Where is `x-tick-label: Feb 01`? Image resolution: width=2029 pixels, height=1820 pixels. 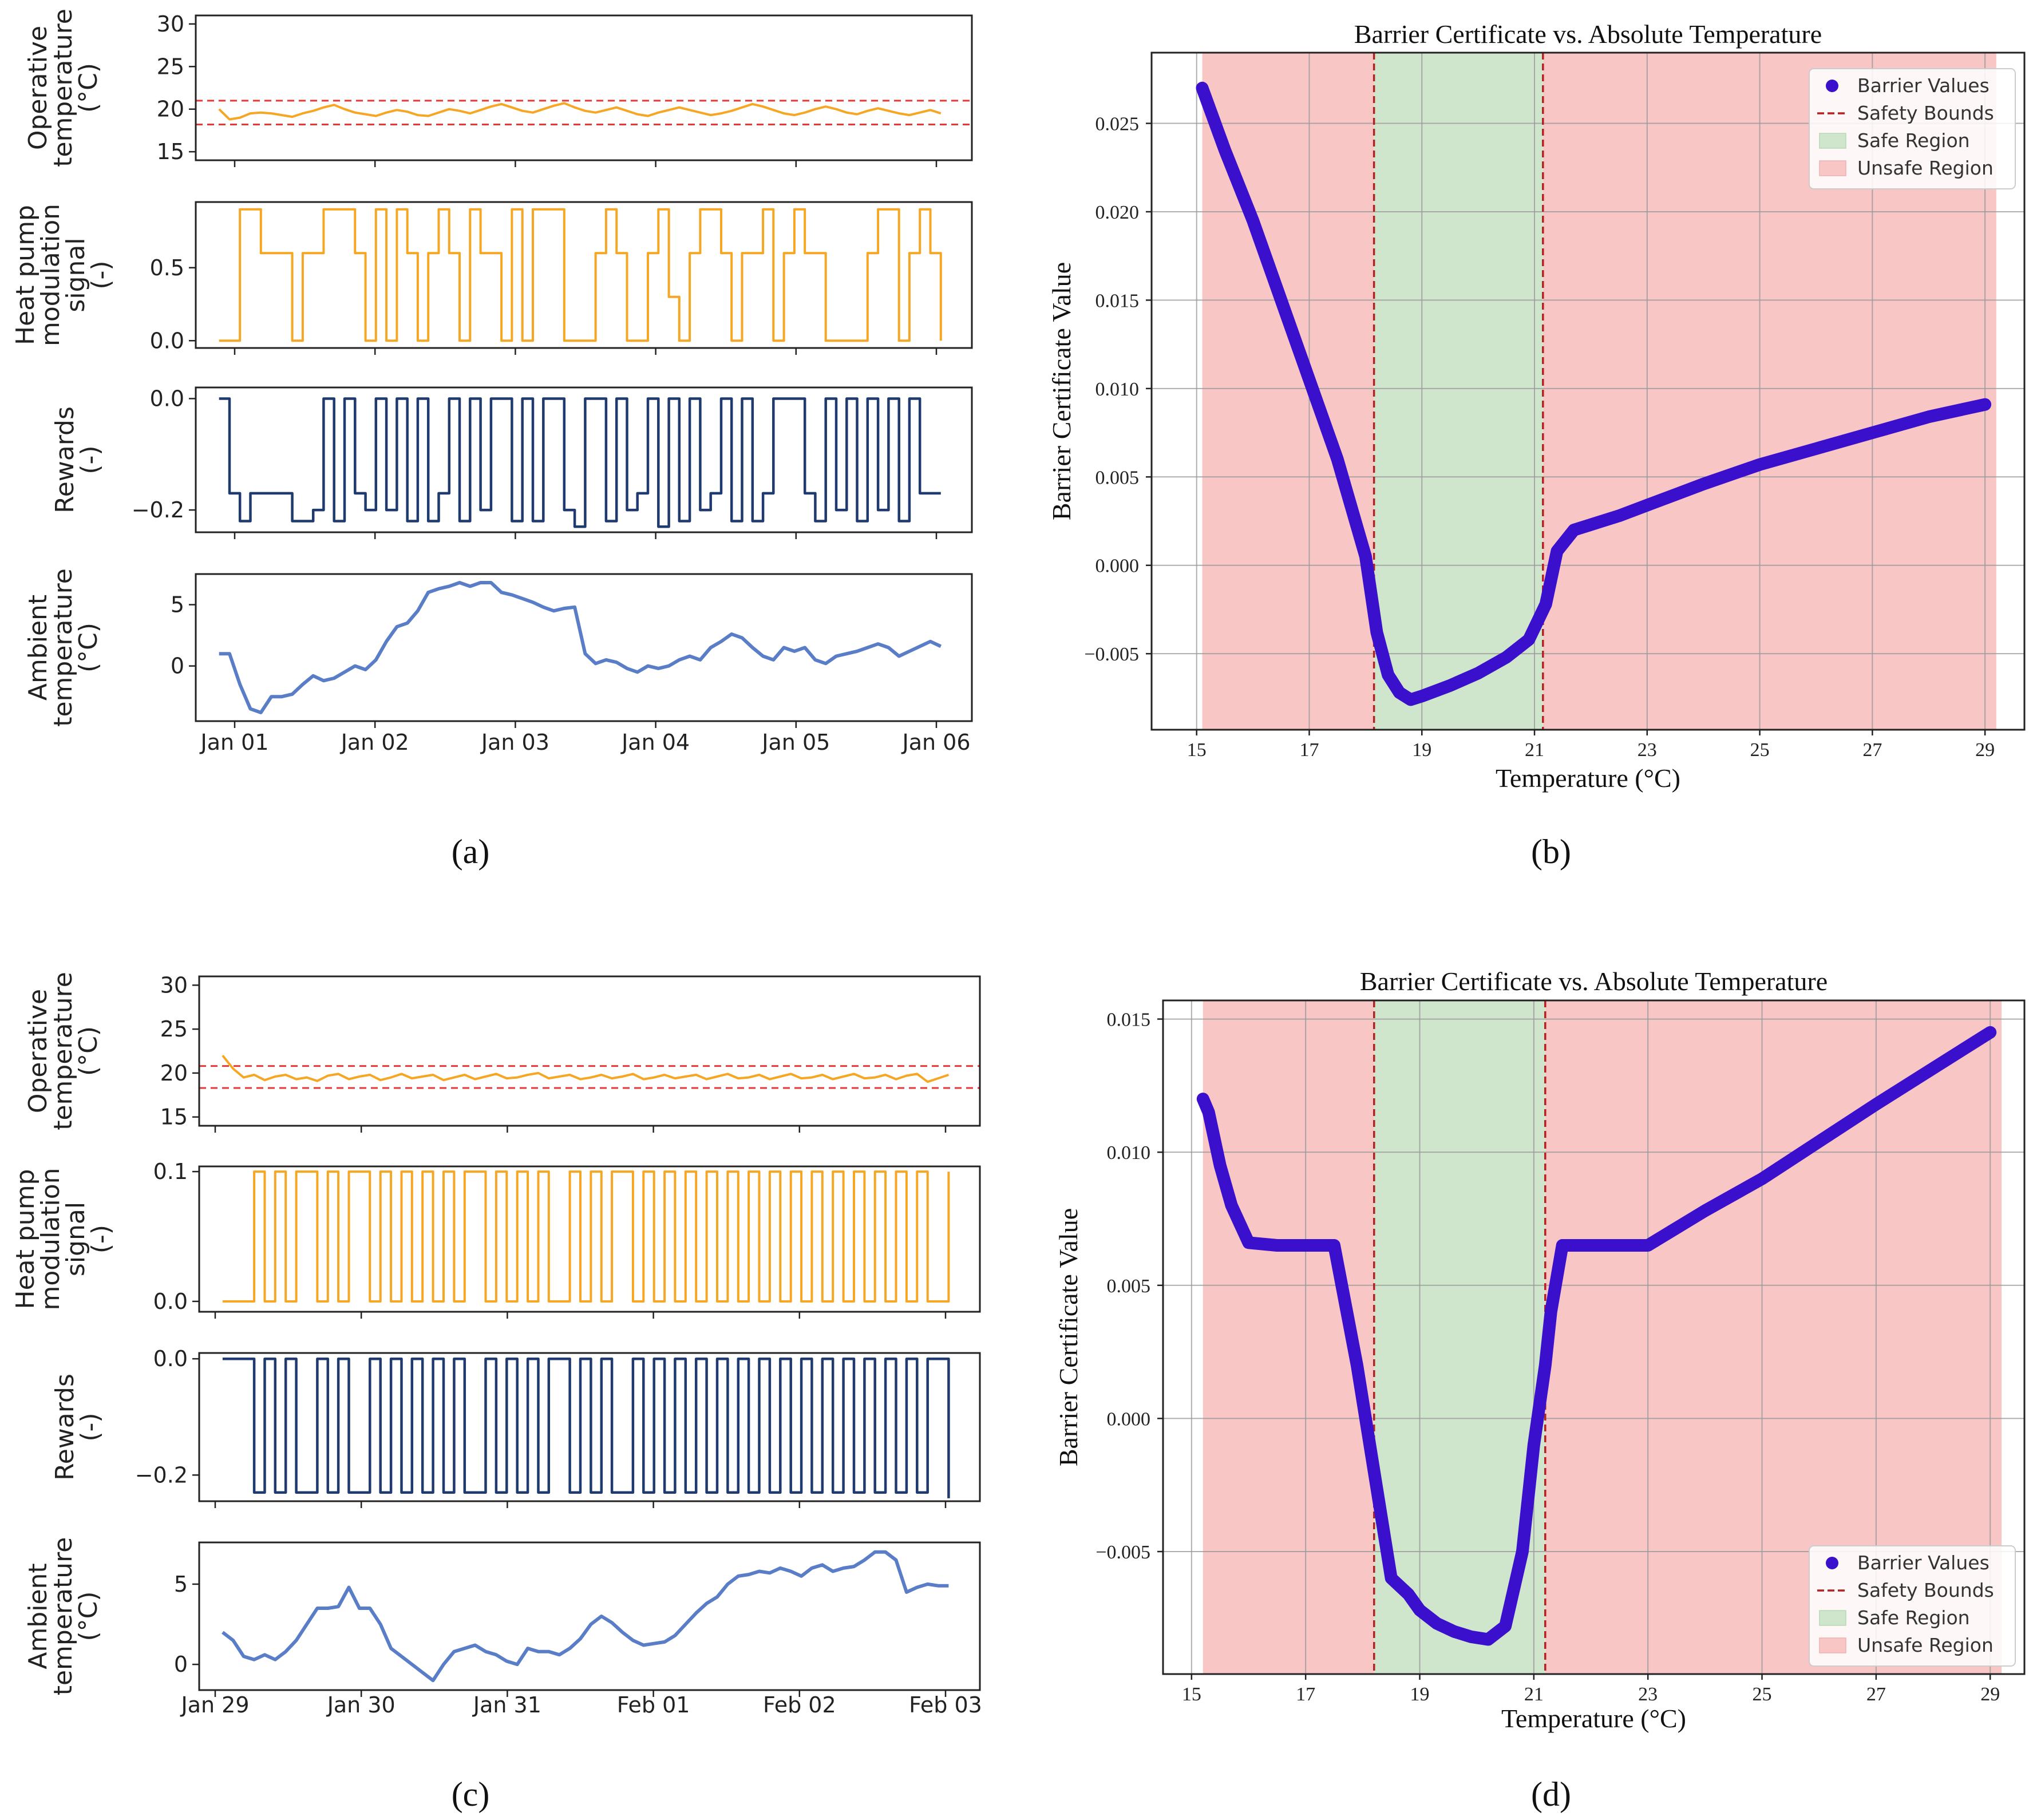 x-tick-label: Feb 01 is located at coordinates (653, 1705).